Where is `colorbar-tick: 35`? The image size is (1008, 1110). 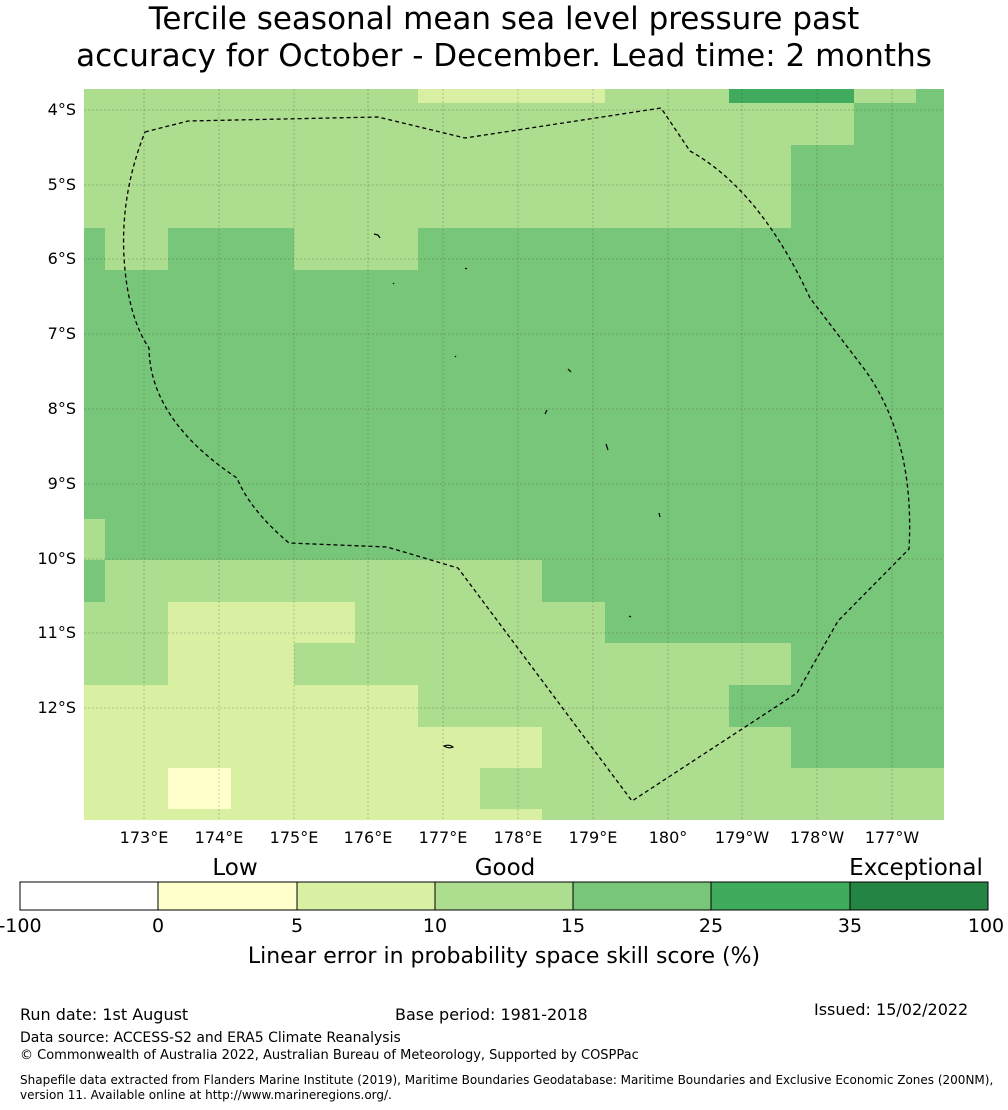 colorbar-tick: 35 is located at coordinates (850, 926).